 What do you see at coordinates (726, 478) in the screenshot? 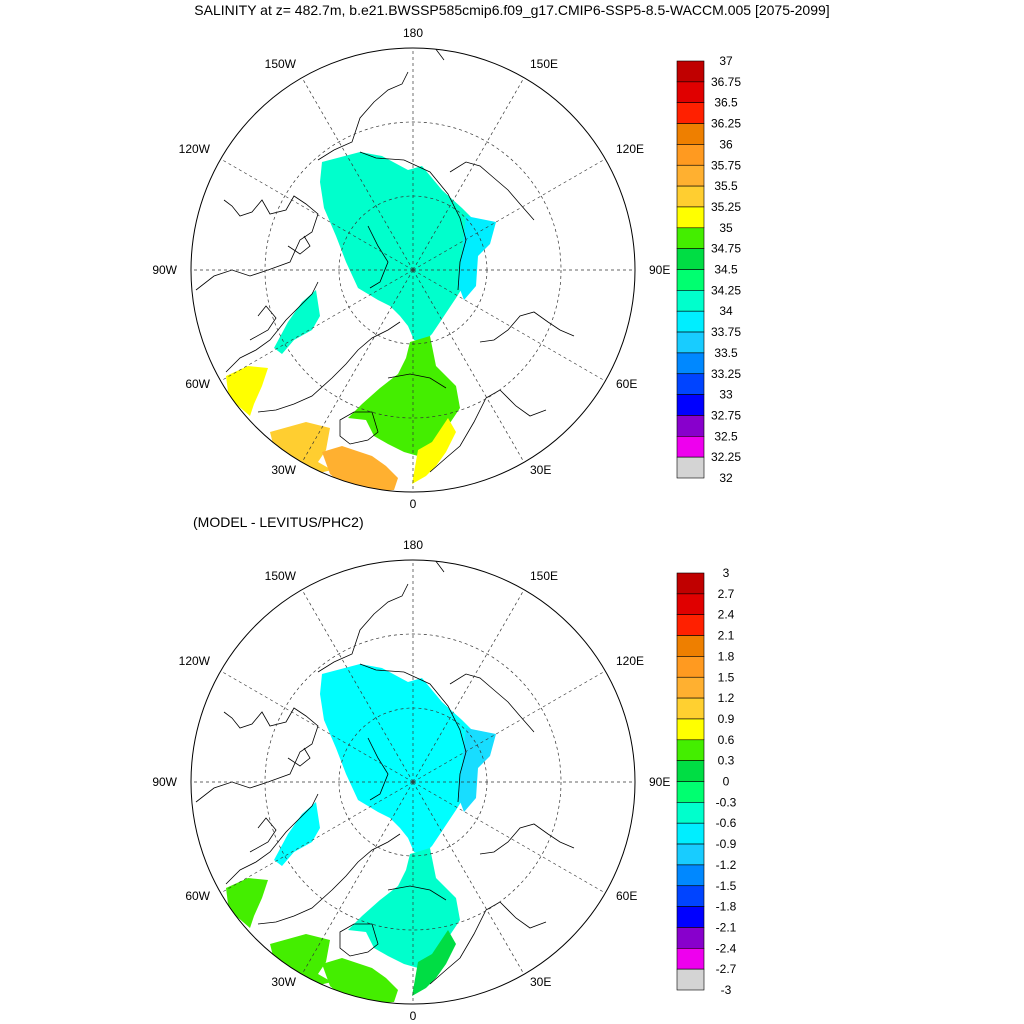
I see `colorbar-label: 32` at bounding box center [726, 478].